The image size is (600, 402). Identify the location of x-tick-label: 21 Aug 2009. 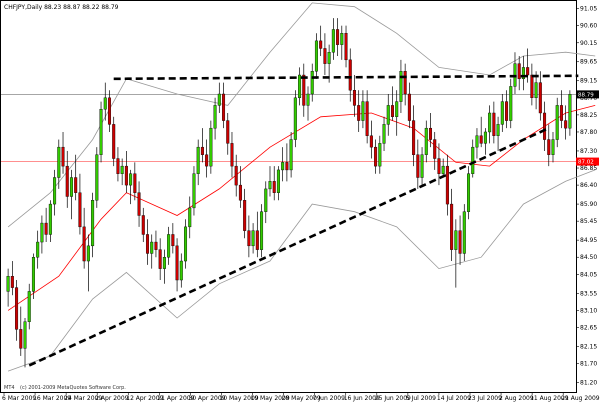
(580, 398).